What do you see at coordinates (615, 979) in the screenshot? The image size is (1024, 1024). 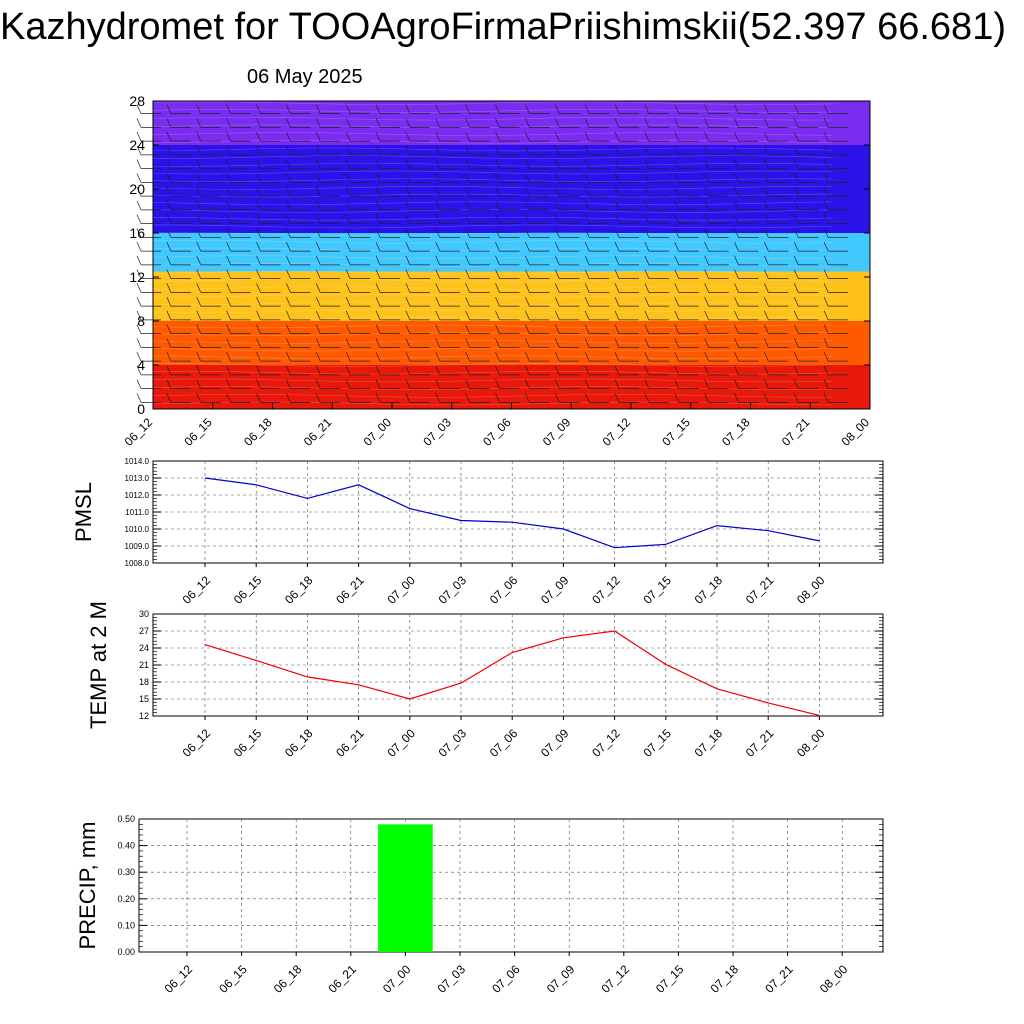 I see `x-tick-label: 07_12` at bounding box center [615, 979].